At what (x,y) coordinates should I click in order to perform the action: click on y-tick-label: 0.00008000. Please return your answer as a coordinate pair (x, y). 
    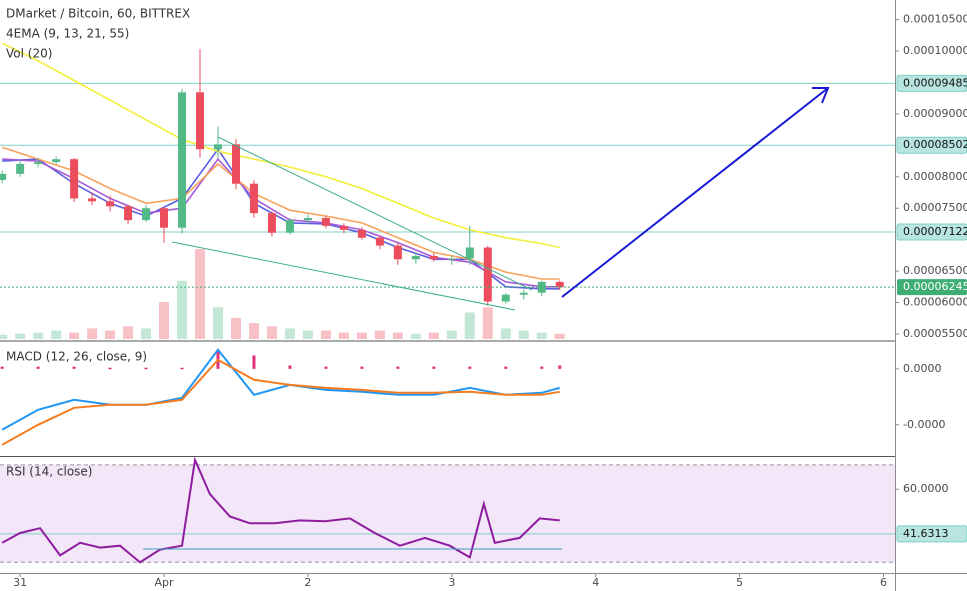
    Looking at the image, I should click on (935, 176).